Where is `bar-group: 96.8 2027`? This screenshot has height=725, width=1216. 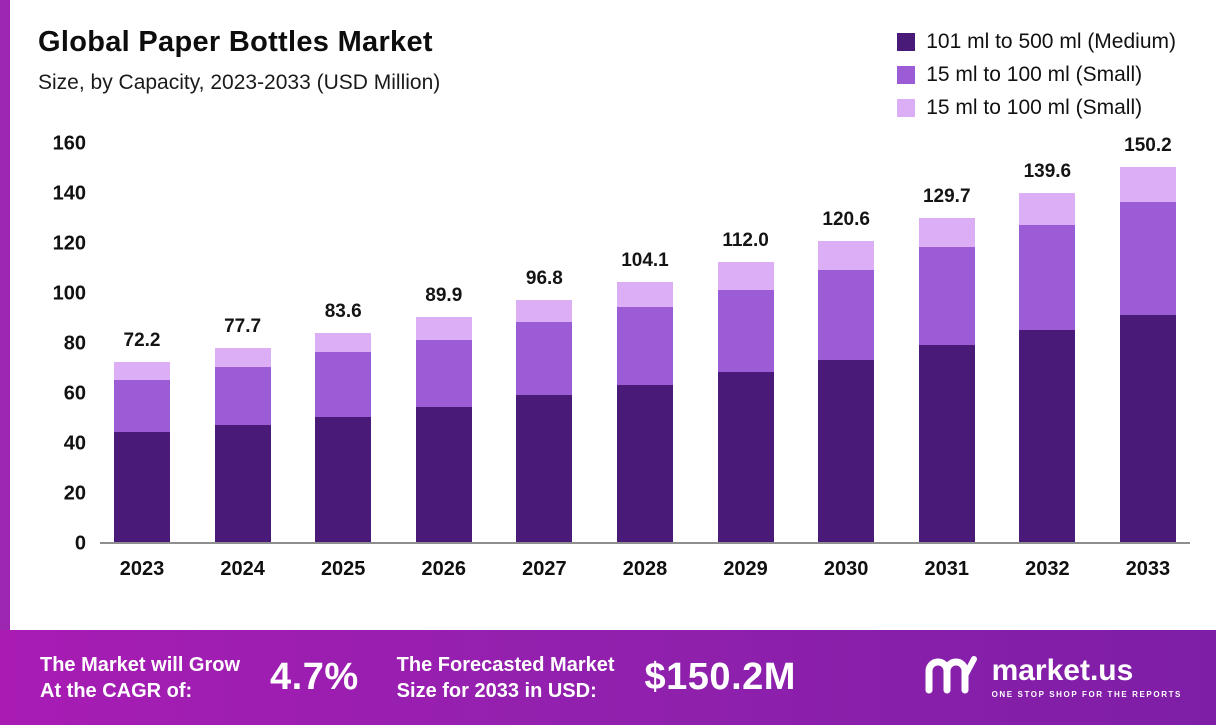
bar-group: 96.8 2027 is located at coordinates (544, 362).